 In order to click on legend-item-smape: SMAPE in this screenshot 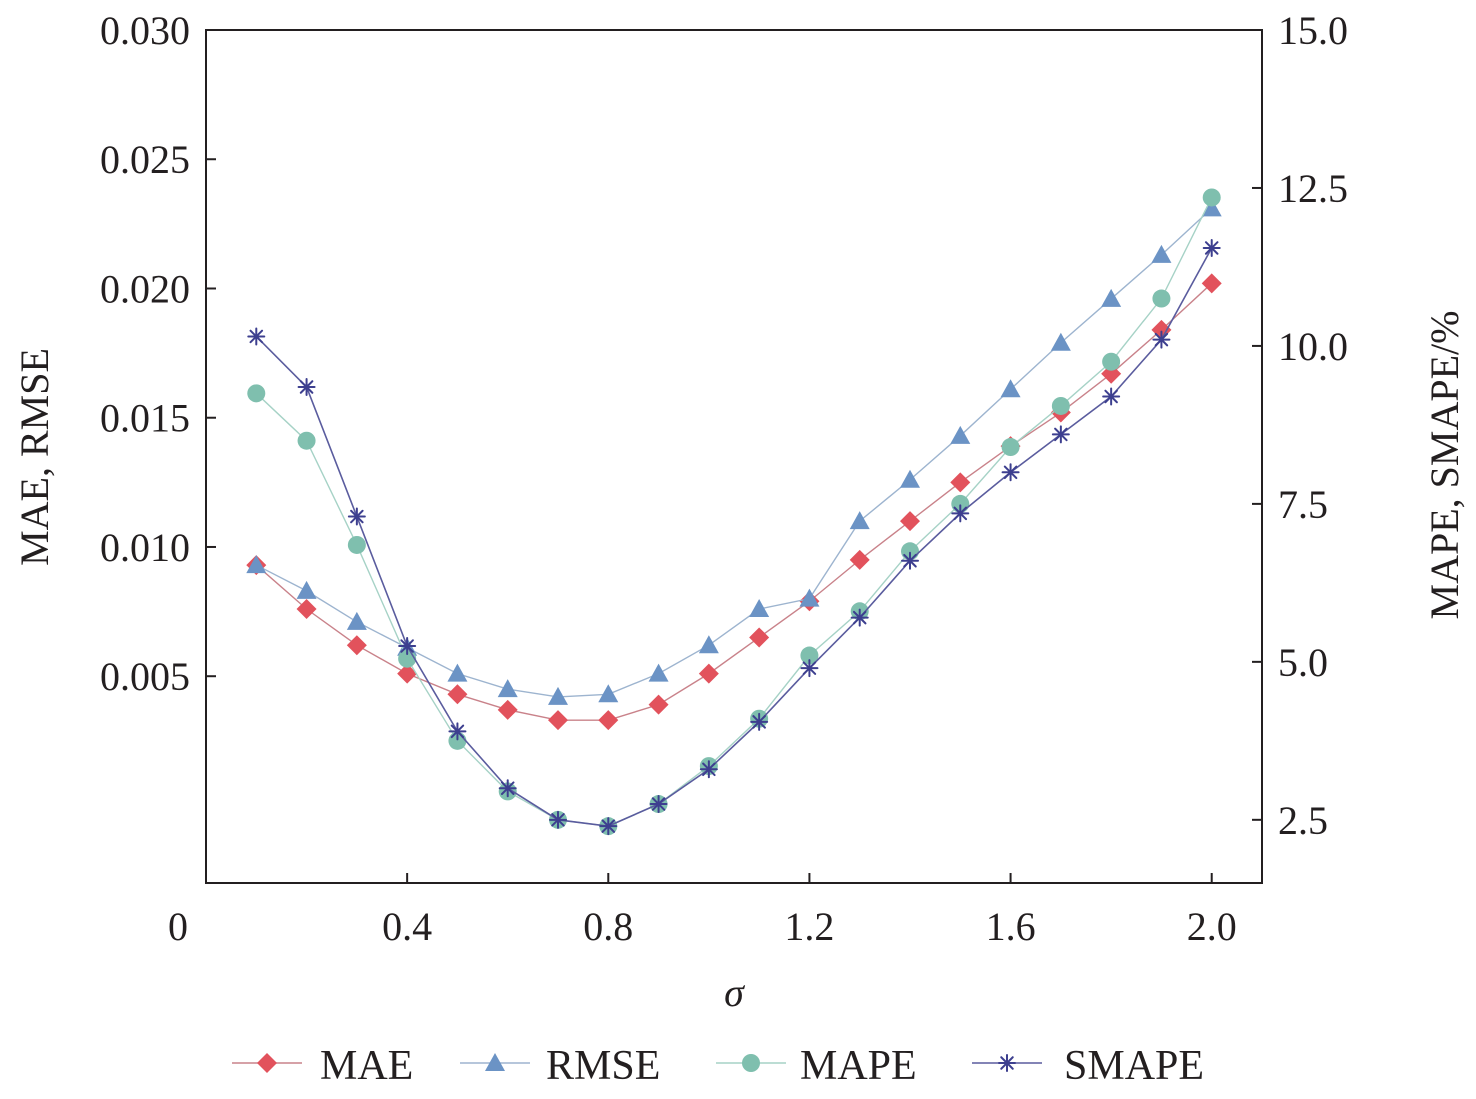, I will do `click(1088, 1066)`.